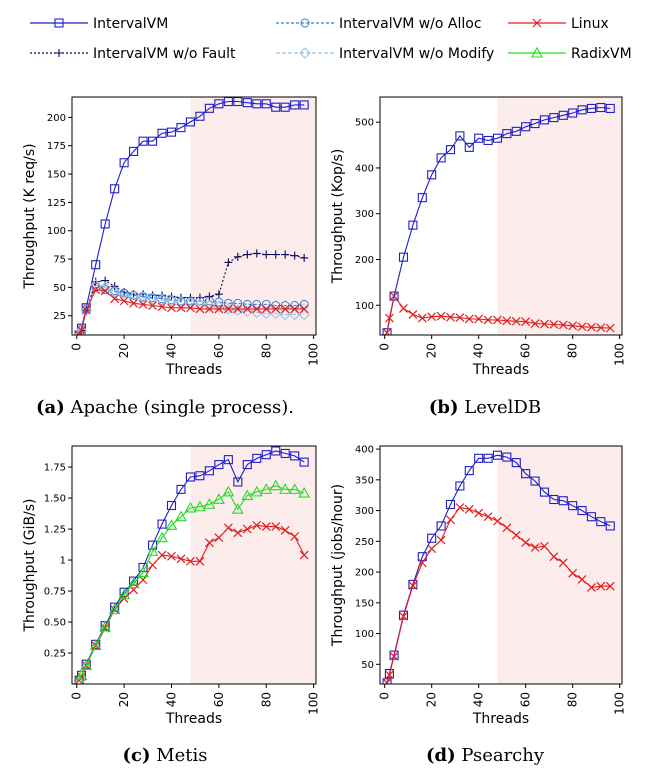  Describe the element at coordinates (338, 565) in the screenshot. I see `y-axis-label: Throughput (jobs/hour)` at that location.